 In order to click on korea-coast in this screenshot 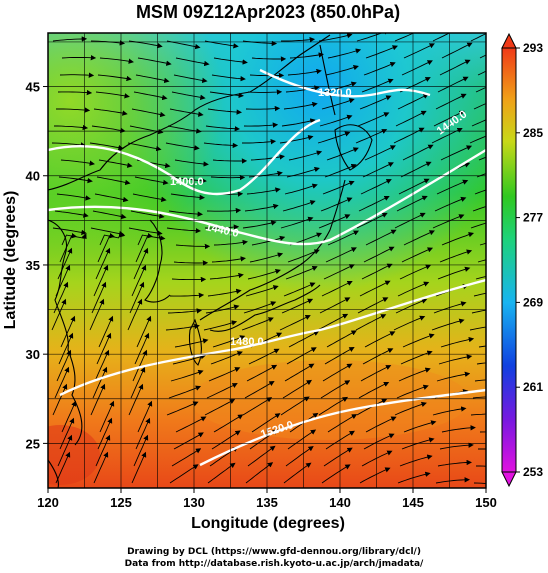, I will do `click(157, 261)`.